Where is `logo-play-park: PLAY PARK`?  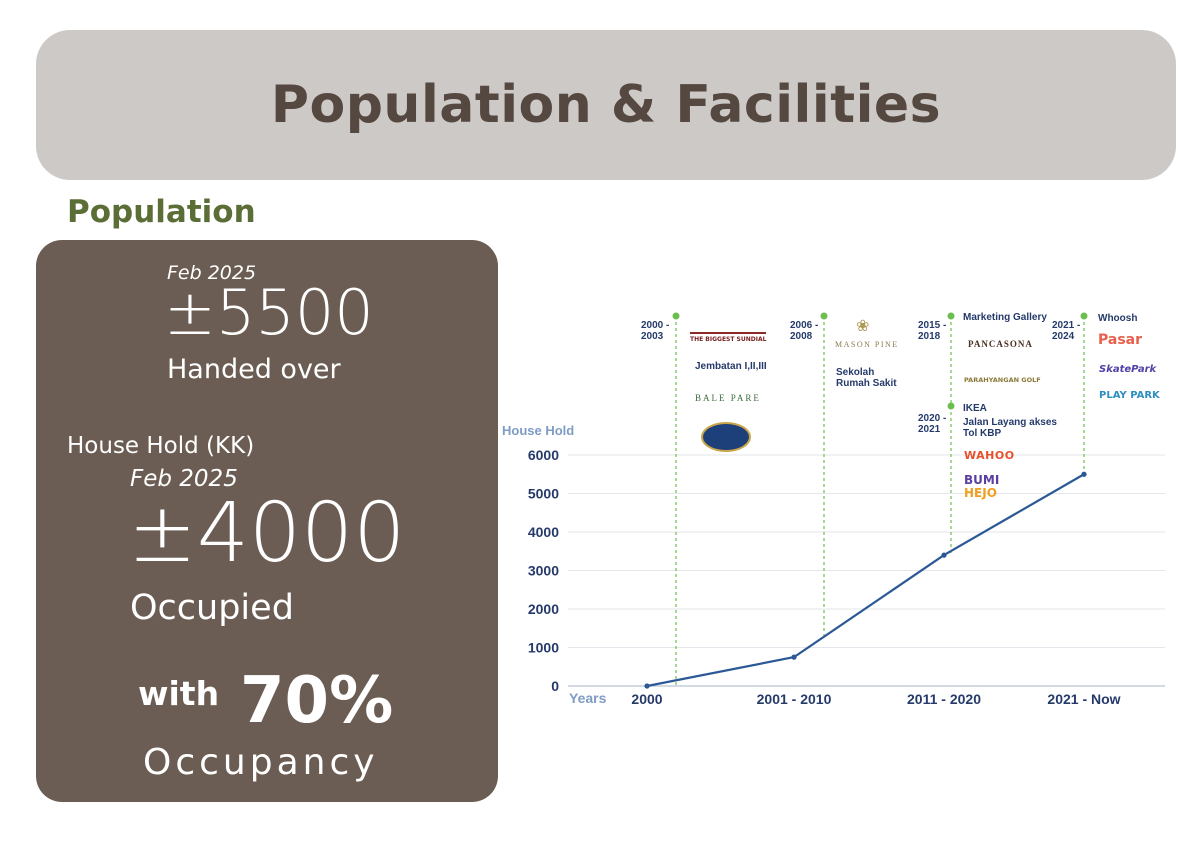 logo-play-park: PLAY PARK is located at coordinates (1129, 395).